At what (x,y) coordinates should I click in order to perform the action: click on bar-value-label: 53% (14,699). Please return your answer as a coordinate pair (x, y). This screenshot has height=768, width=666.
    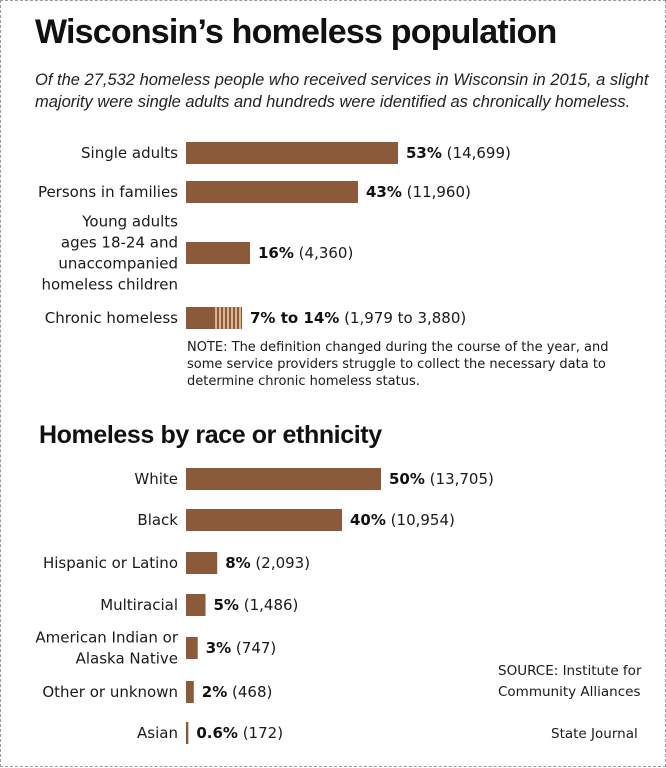
    Looking at the image, I should click on (458, 153).